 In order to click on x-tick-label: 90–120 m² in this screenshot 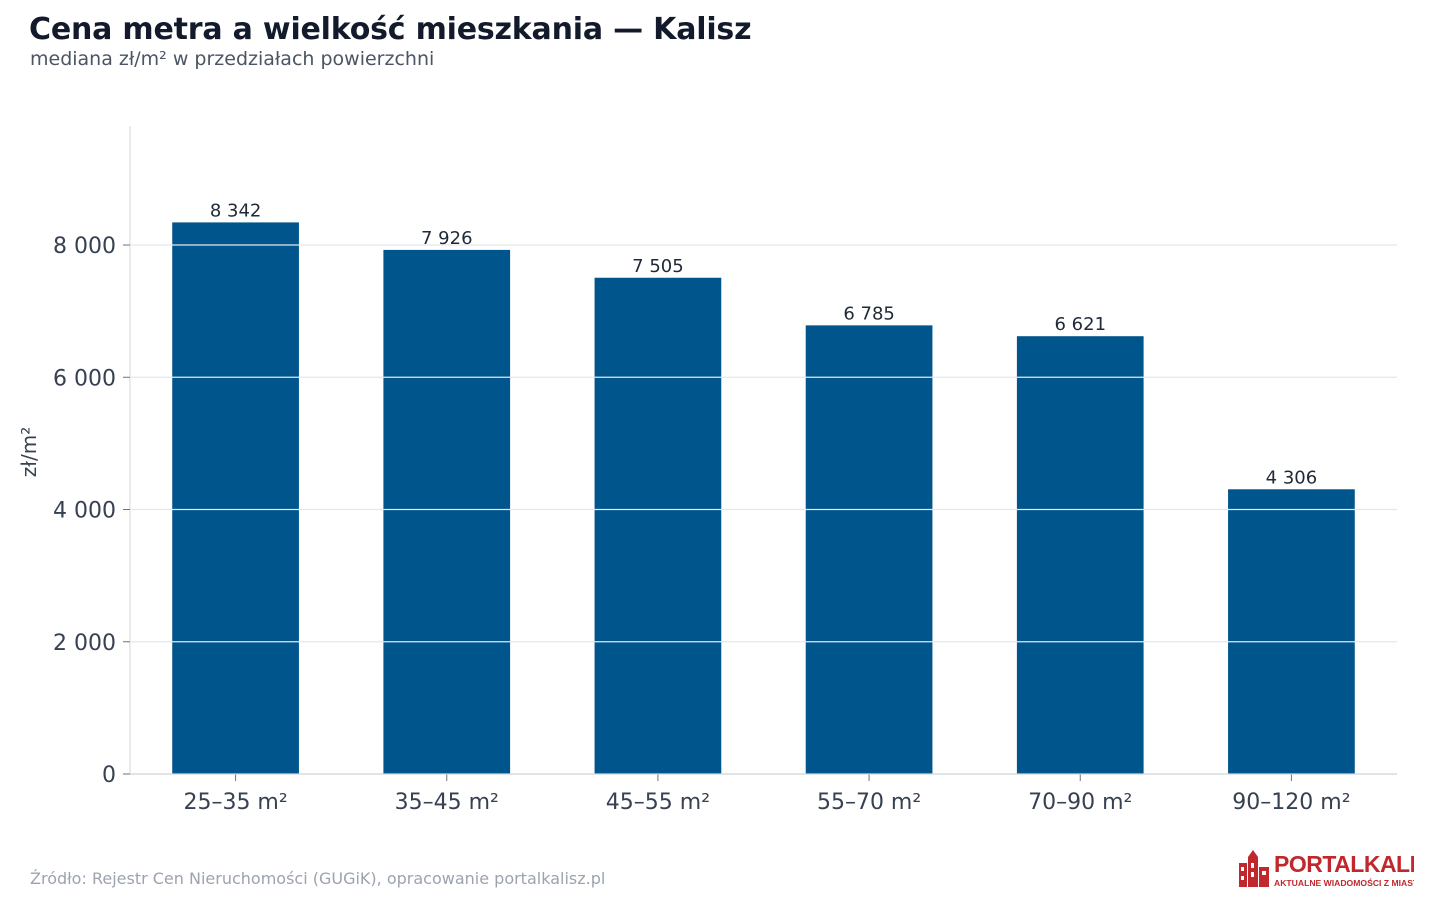, I will do `click(1291, 802)`.